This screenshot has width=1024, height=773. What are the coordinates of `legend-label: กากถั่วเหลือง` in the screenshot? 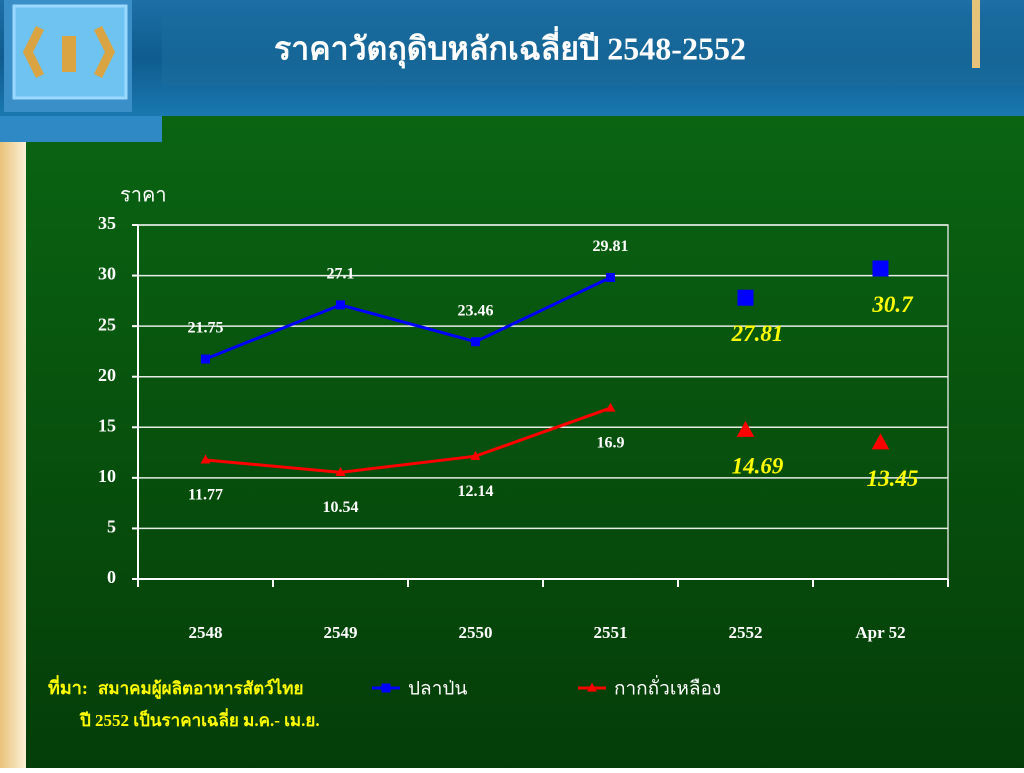 It's located at (667, 686).